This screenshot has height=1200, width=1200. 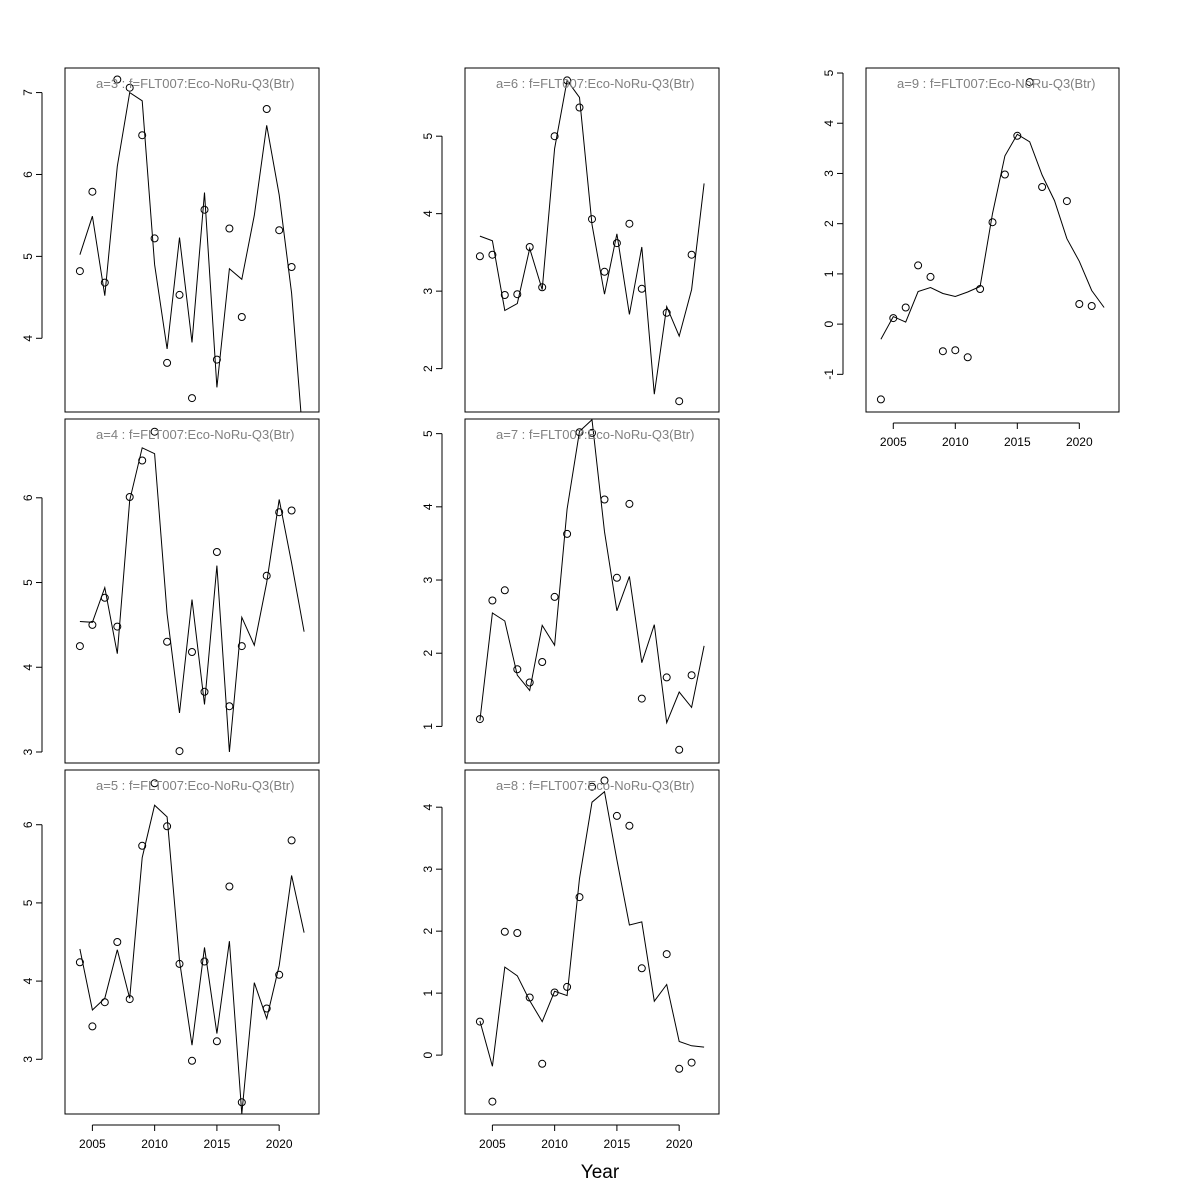 What do you see at coordinates (195, 83) in the screenshot?
I see `panel-title: a=3 : f=FLT007:Eco-NoRu-Q3(Btr)` at bounding box center [195, 83].